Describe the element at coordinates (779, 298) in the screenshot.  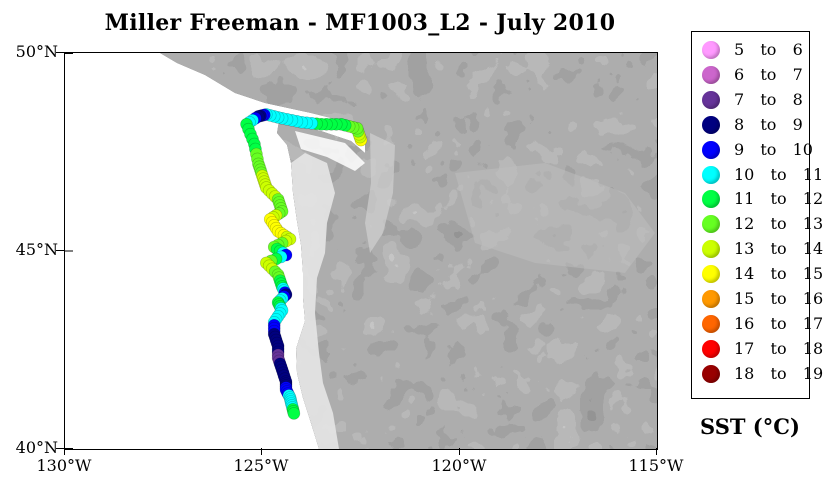
I see `legend-label: 15 to 16` at that location.